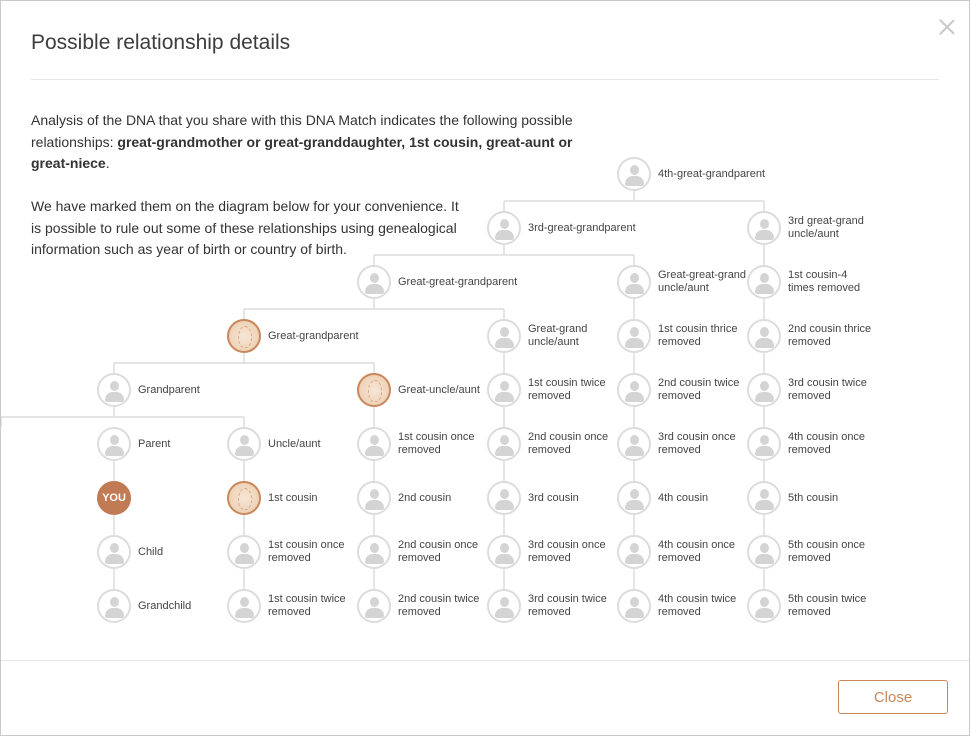 This screenshot has width=970, height=736. What do you see at coordinates (438, 551) in the screenshot?
I see `tree-label-c2d1: 2nd cousin once removed` at bounding box center [438, 551].